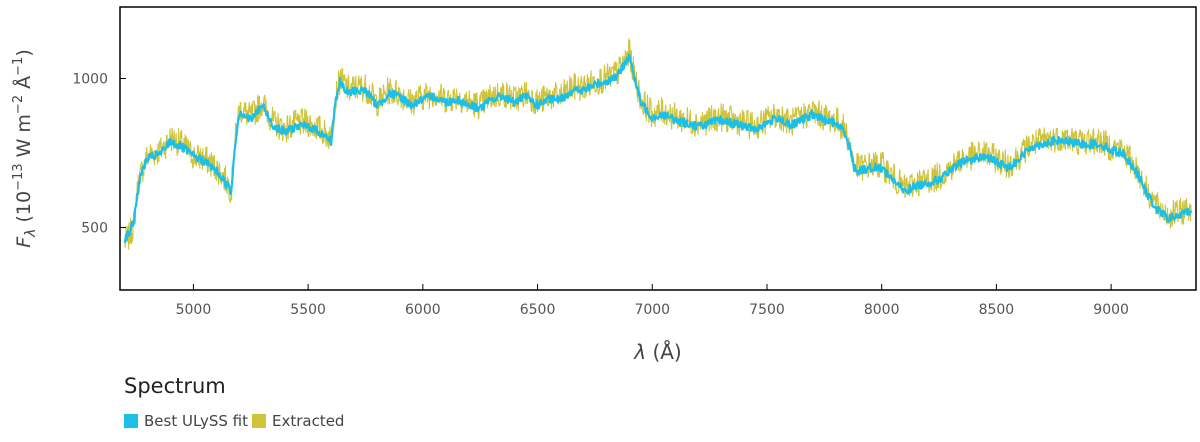 This screenshot has height=442, width=1200. Describe the element at coordinates (538, 310) in the screenshot. I see `x-tick-label: 6500` at that location.